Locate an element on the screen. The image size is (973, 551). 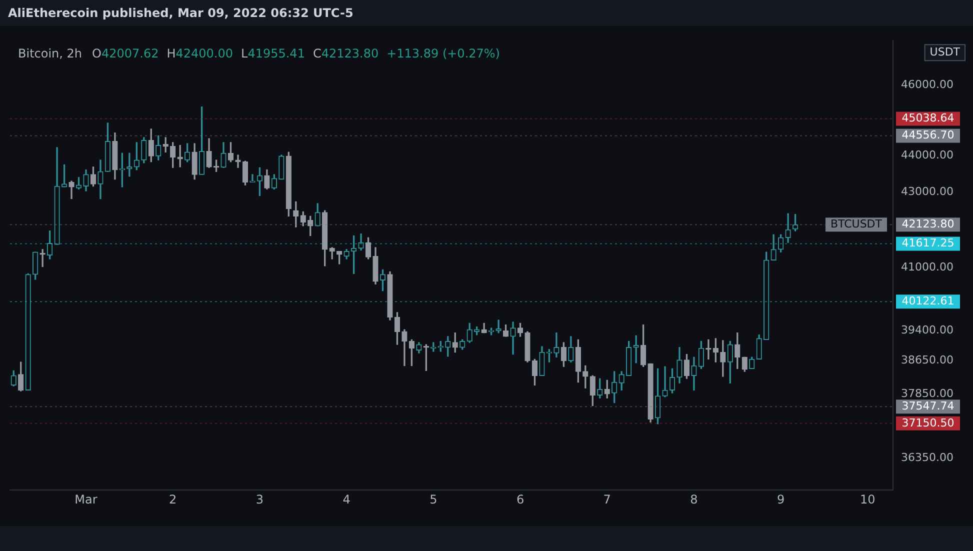
y-tick-label: 41000.00 is located at coordinates (927, 267).